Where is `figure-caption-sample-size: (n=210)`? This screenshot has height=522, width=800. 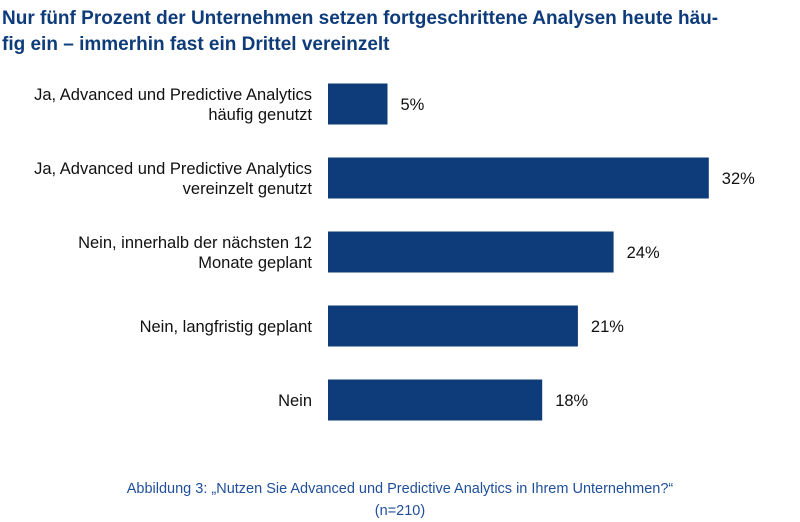
figure-caption-sample-size: (n=210) is located at coordinates (400, 511).